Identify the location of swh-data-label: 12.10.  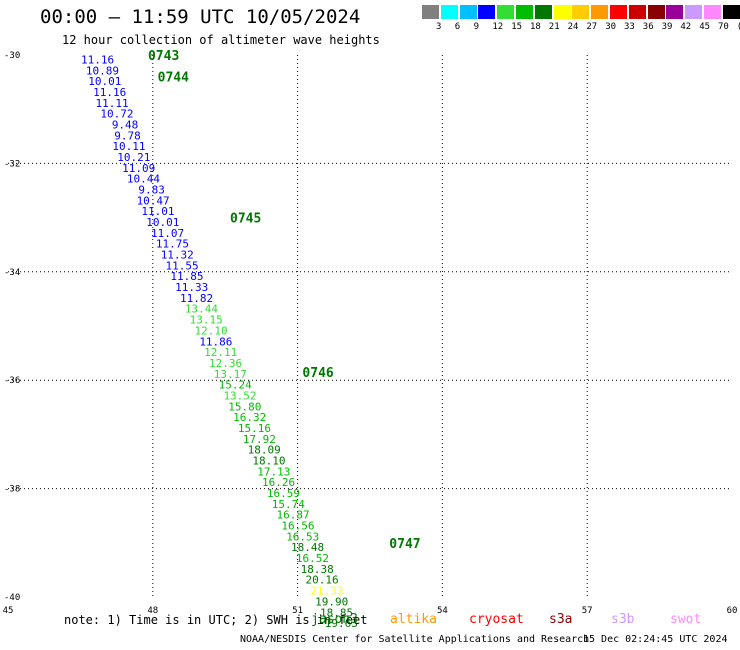
(210, 330).